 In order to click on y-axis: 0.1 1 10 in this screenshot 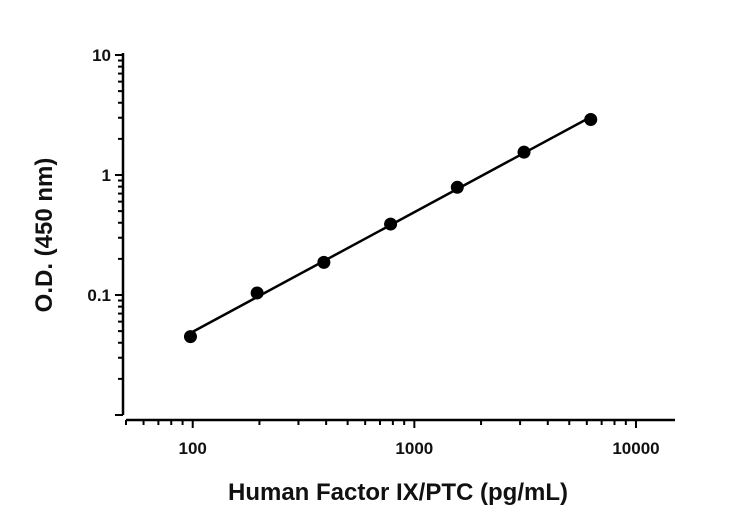, I will do `click(106, 231)`.